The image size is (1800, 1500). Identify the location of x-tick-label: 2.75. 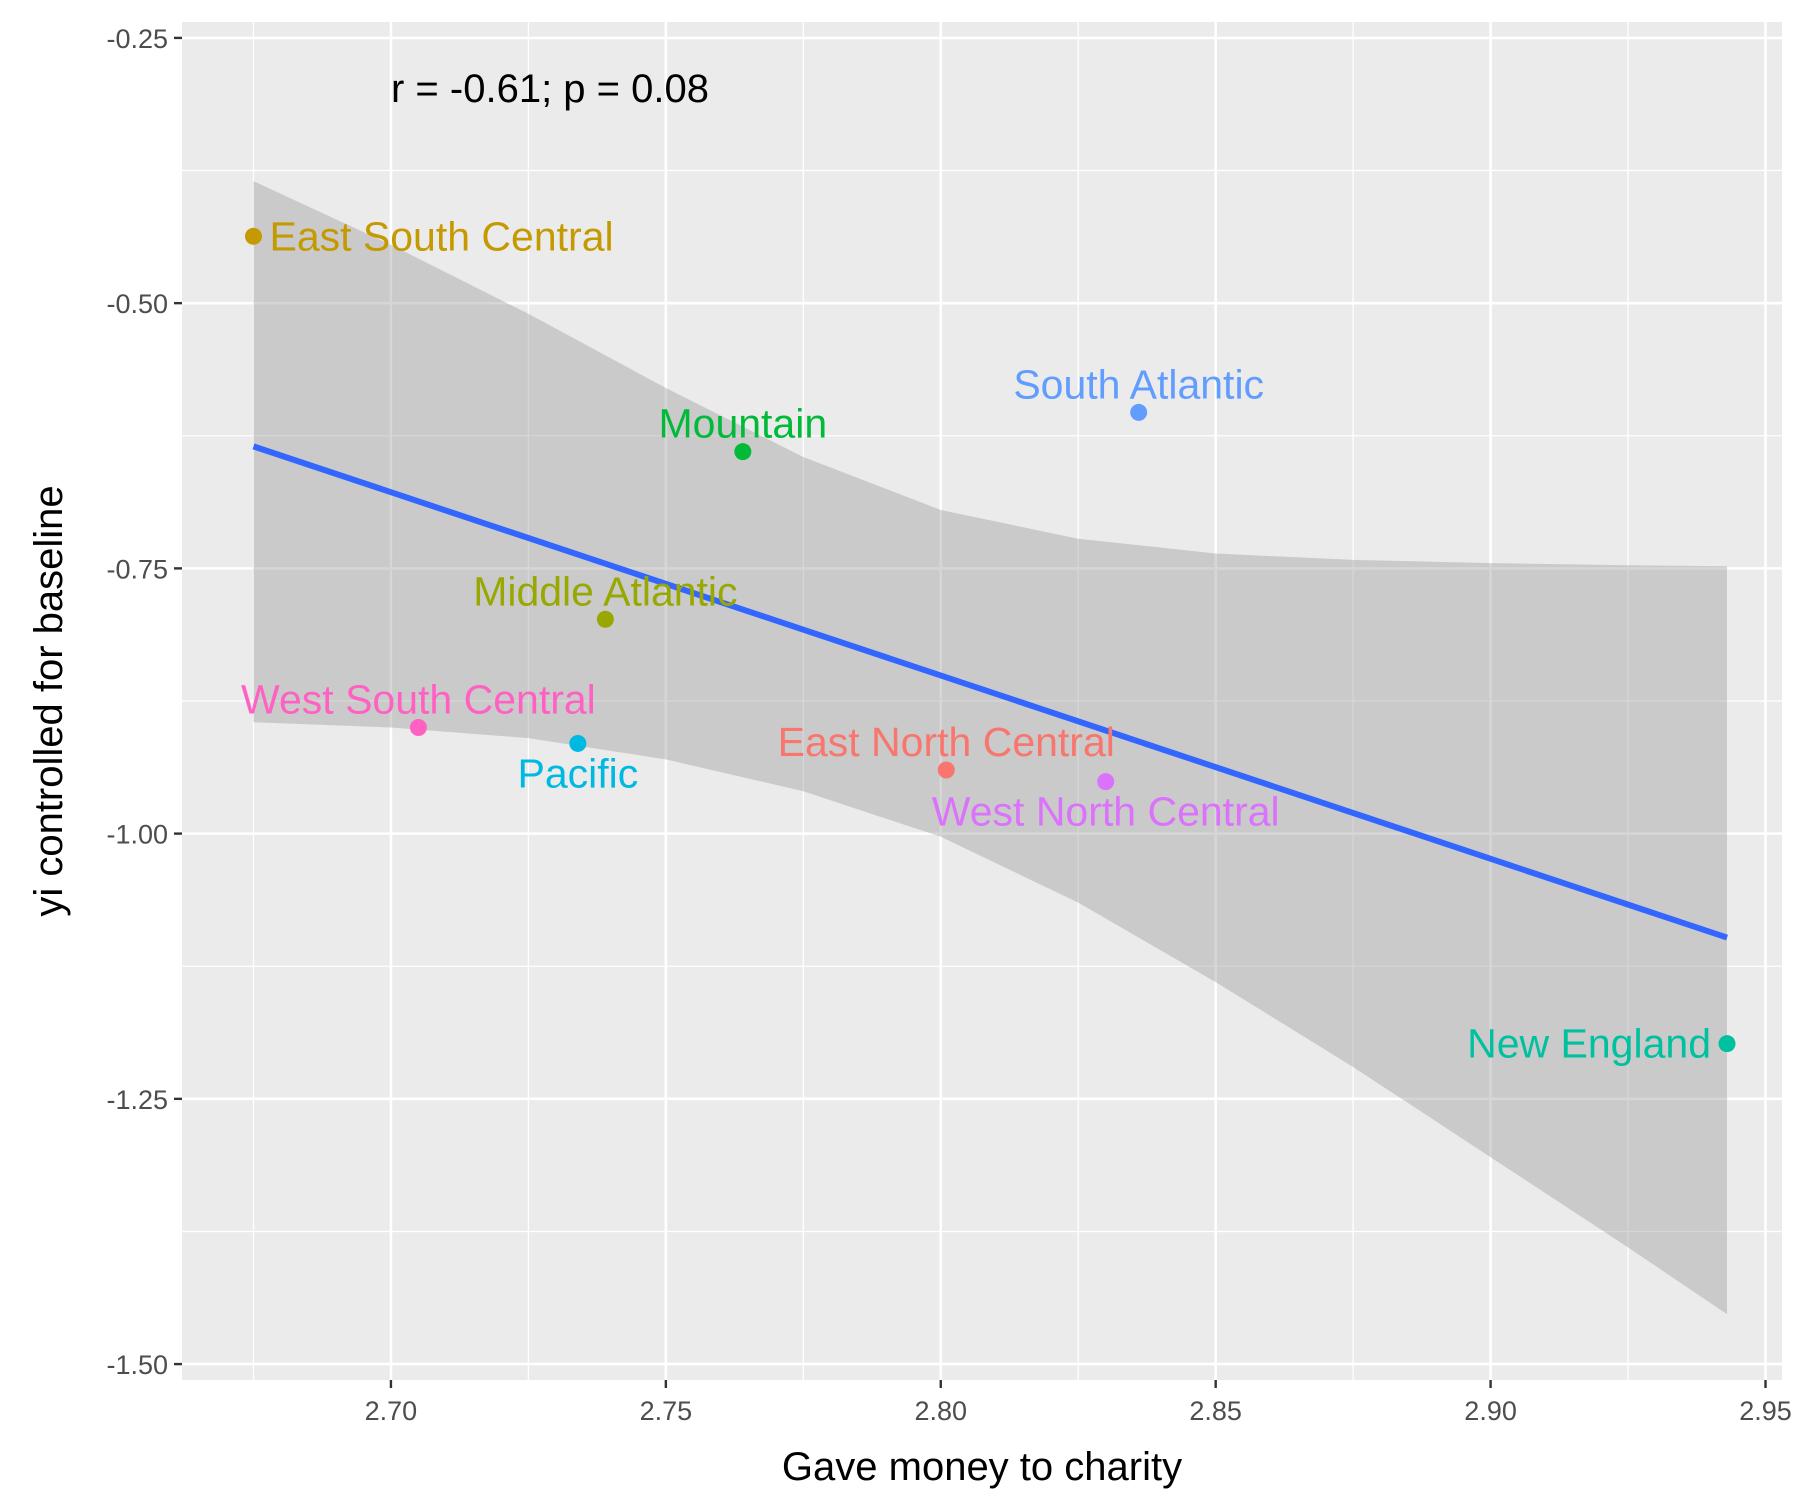
(666, 1411).